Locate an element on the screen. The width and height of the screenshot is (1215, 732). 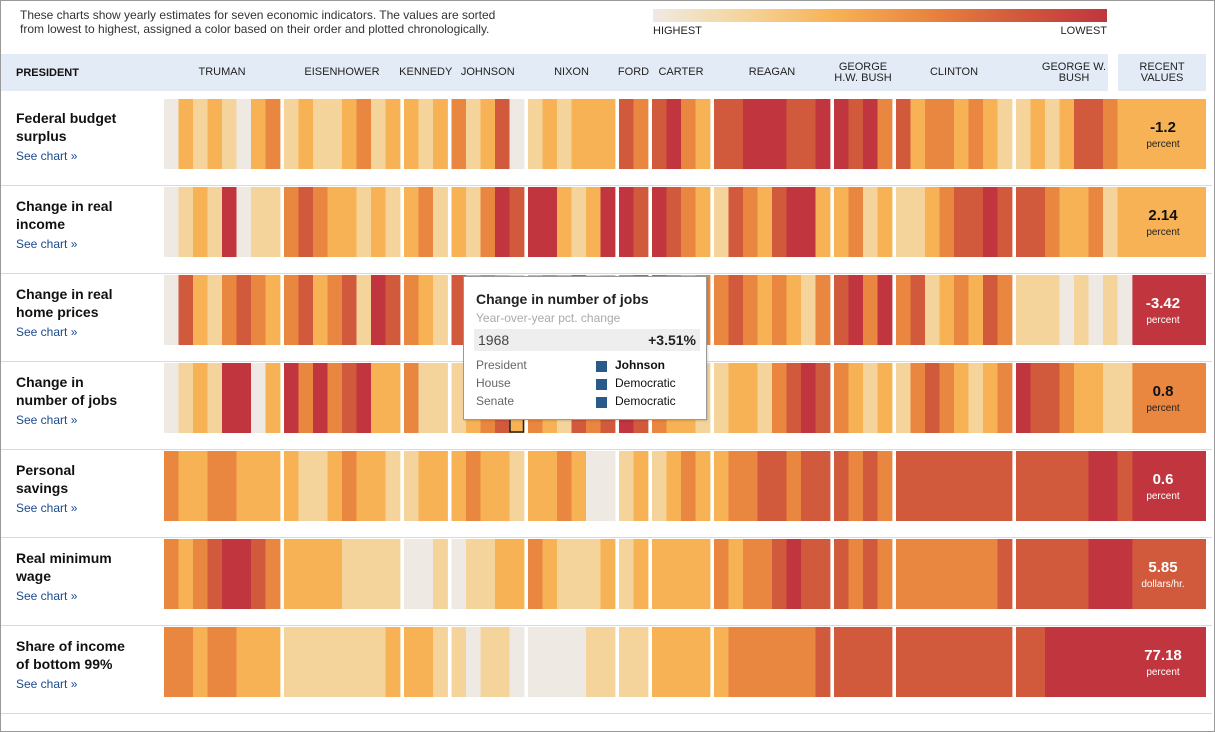
president-header-3: JOHNSON is located at coordinates (487, 72).